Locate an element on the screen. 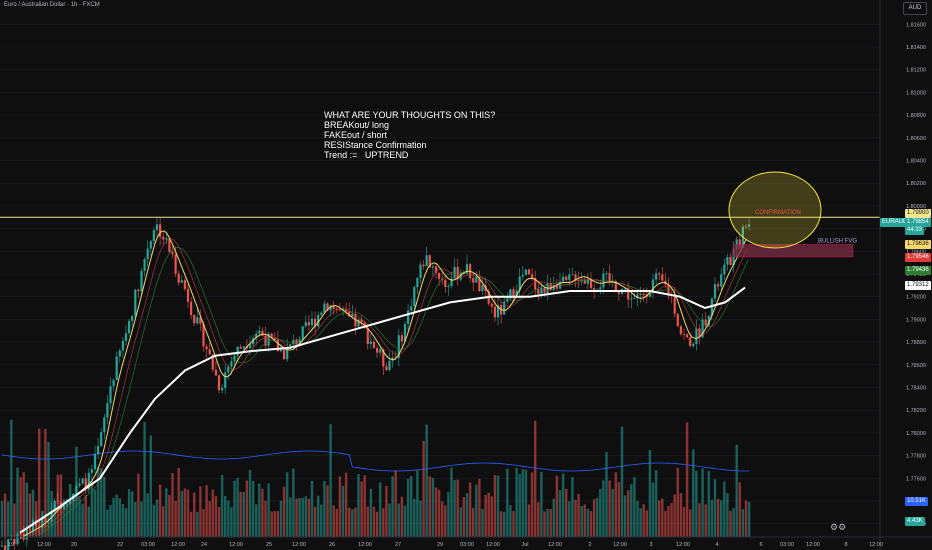  green-ma-tag: 1.79436 is located at coordinates (918, 270).